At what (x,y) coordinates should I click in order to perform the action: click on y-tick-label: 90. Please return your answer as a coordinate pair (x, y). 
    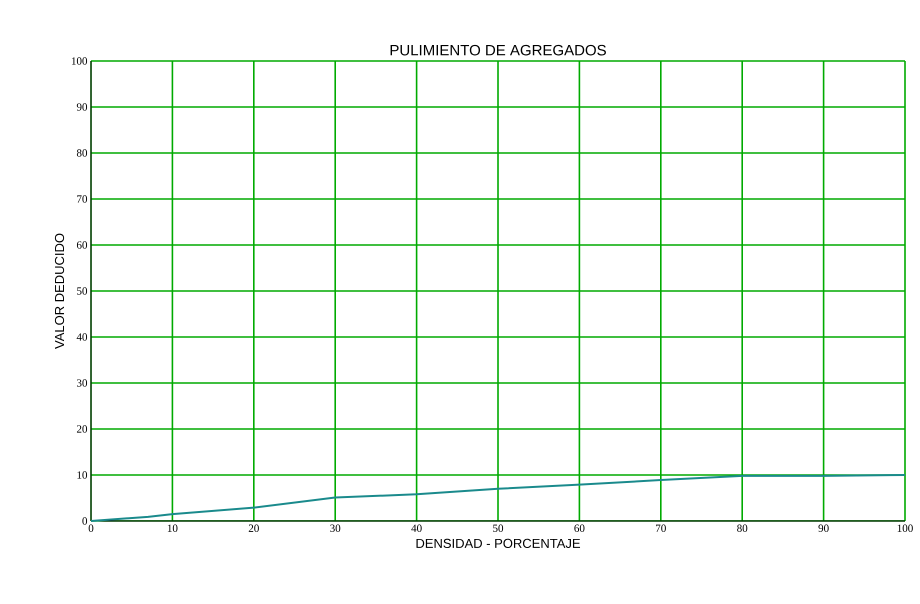
    Looking at the image, I should click on (82, 107).